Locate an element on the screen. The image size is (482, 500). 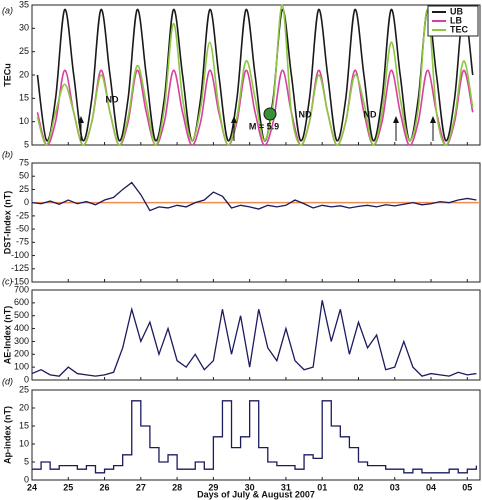
panel-label: (d) is located at coordinates (7, 381).